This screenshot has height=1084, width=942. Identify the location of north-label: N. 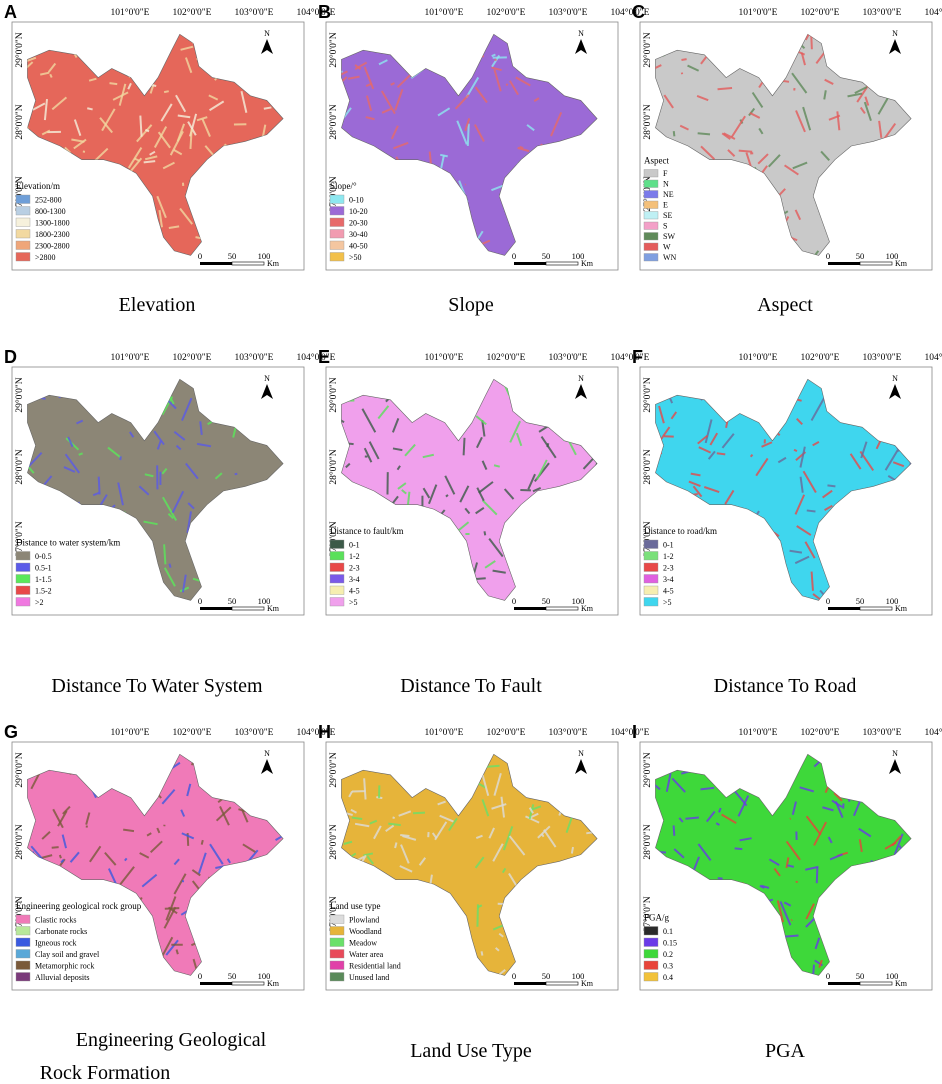
(895, 753).